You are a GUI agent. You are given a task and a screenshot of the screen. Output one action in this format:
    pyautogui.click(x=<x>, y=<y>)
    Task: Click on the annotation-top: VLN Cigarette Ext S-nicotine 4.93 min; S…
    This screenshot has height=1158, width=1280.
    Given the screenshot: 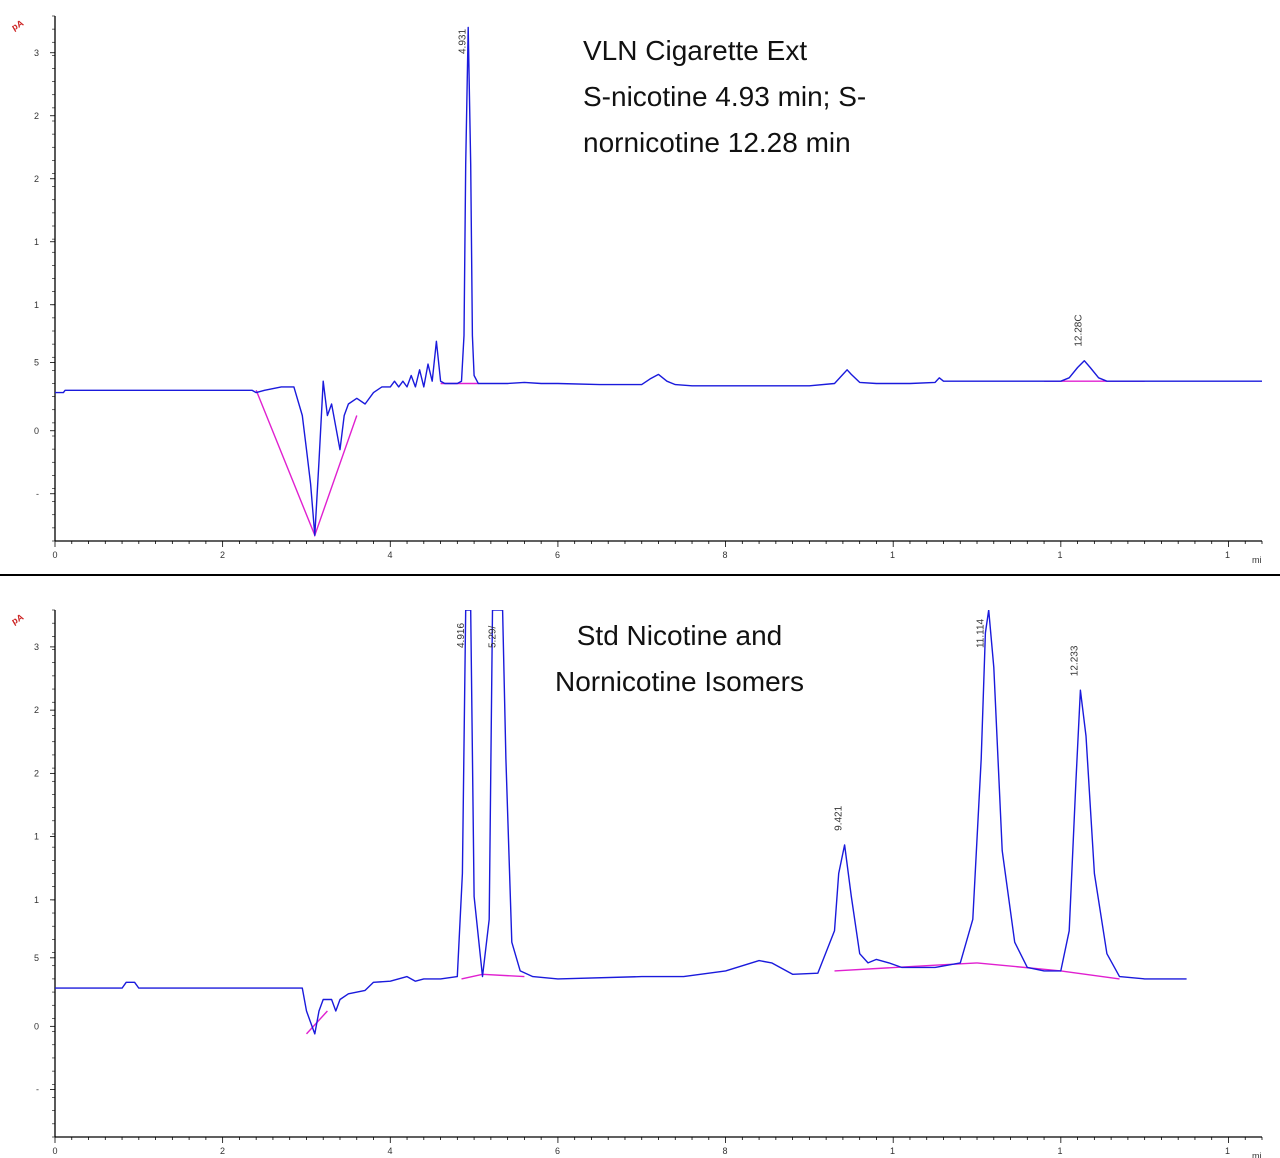 What is the action you would take?
    pyautogui.click(x=724, y=97)
    